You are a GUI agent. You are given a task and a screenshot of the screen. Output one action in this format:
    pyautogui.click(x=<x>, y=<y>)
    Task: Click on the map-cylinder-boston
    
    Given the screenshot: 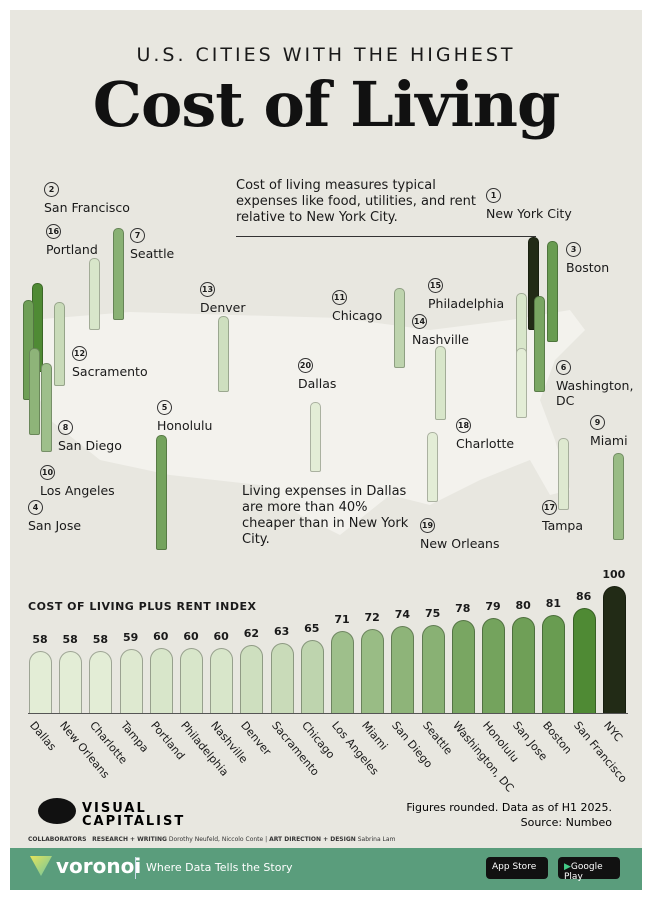 What is the action you would take?
    pyautogui.click(x=552, y=291)
    